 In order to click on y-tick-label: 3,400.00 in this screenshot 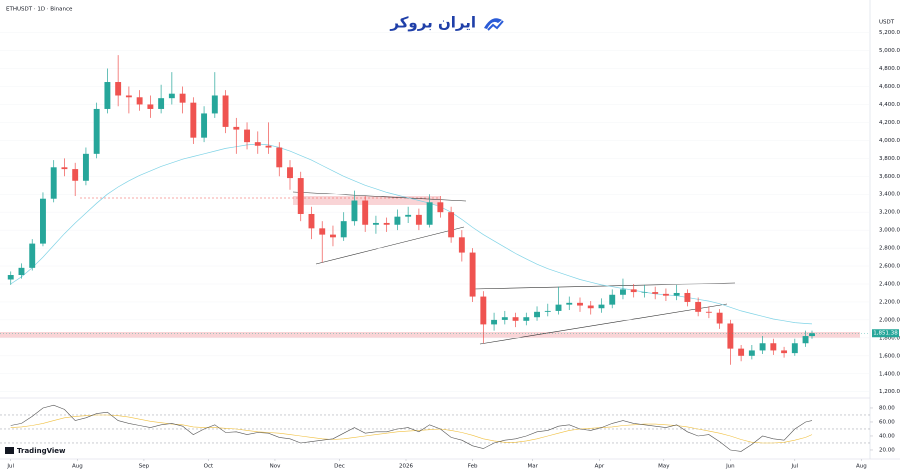, I will do `click(889, 195)`.